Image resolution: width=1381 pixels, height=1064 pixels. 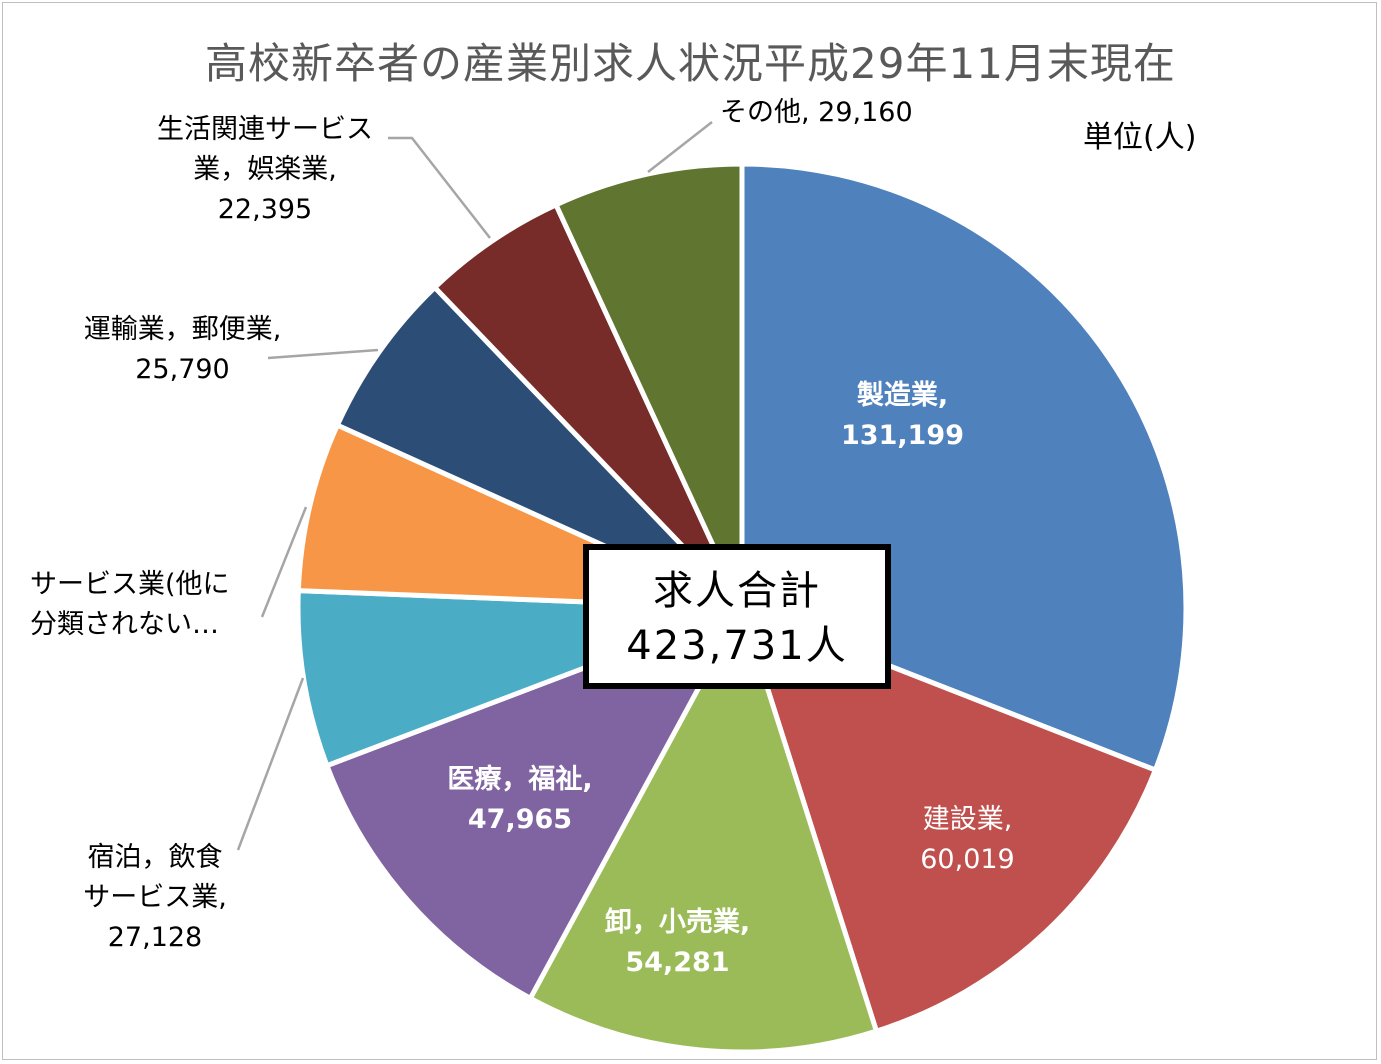 I want to click on label-retail: 卸，小売業, 54,281, so click(x=677, y=942).